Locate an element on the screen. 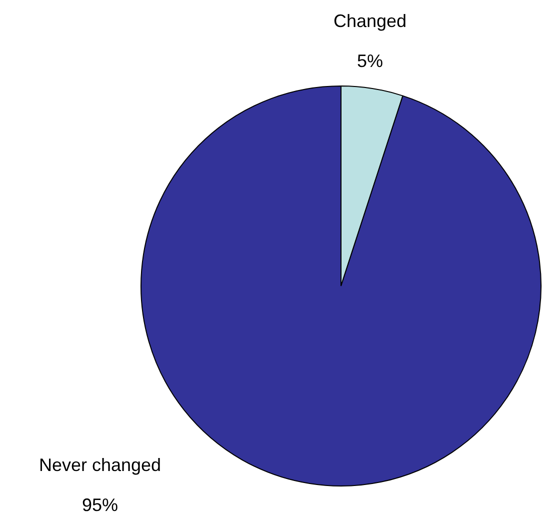 This screenshot has width=542, height=522. data-label: 5% is located at coordinates (370, 60).